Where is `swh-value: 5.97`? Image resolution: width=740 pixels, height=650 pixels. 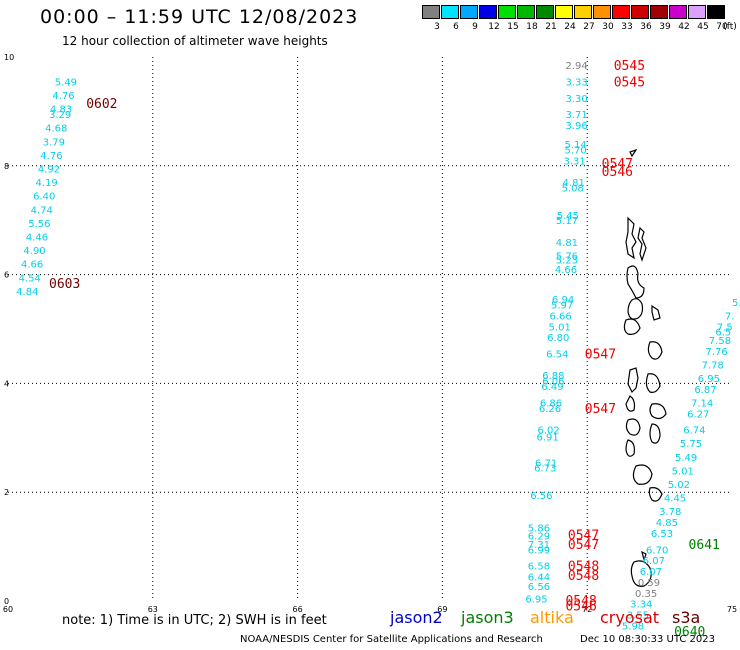 swh-value: 5.97 is located at coordinates (562, 306).